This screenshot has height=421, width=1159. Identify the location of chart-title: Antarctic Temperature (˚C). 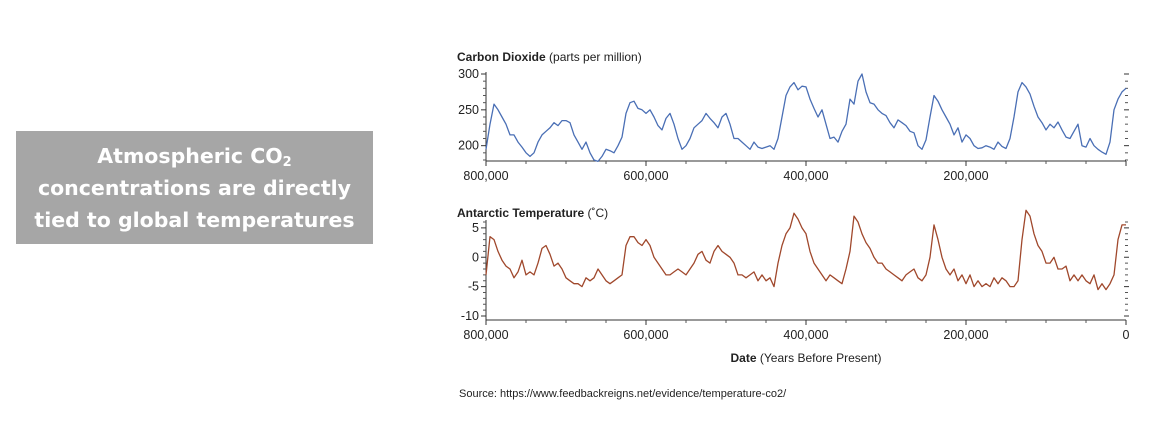
(532, 213).